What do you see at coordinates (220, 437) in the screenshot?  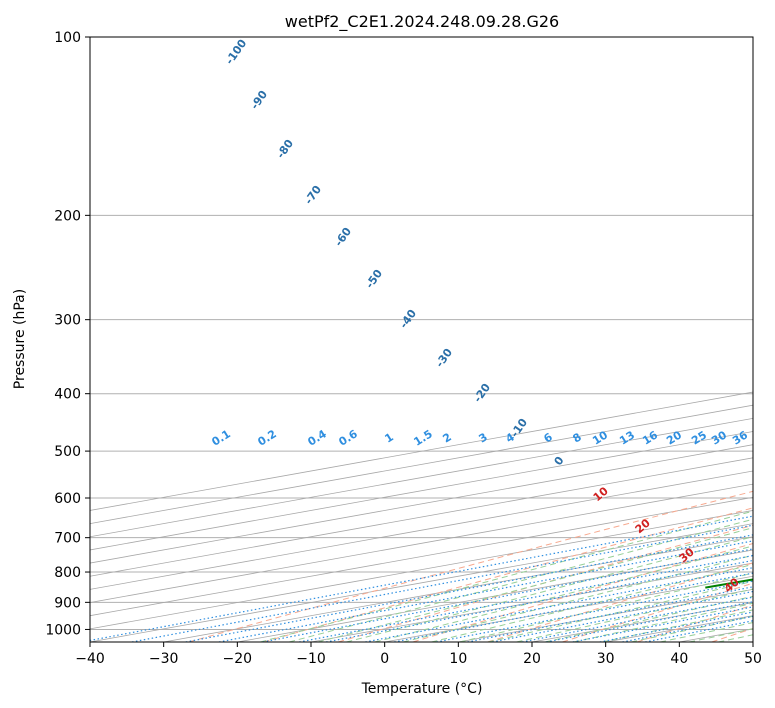 I see `mixing-ratio-label: 0.1` at bounding box center [220, 437].